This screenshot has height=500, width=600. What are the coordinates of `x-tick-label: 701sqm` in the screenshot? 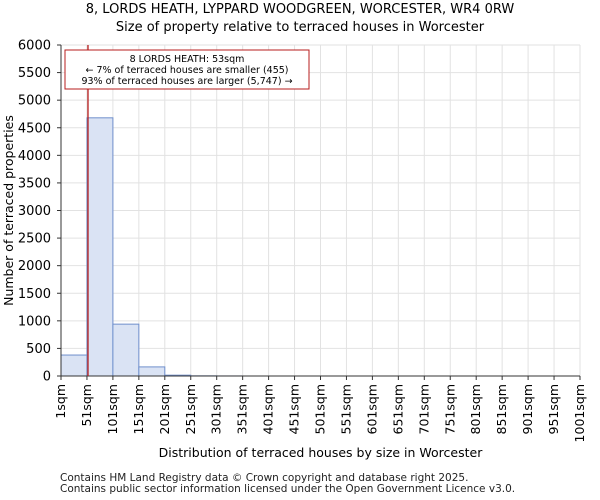 It's located at (423, 409).